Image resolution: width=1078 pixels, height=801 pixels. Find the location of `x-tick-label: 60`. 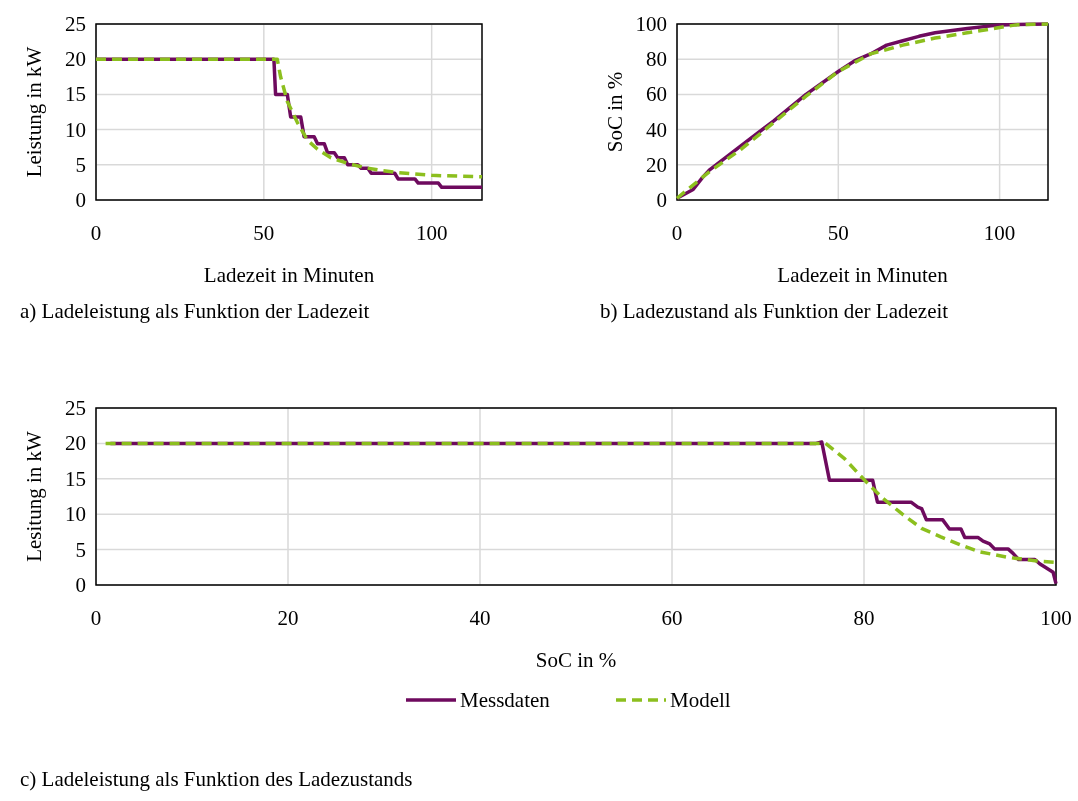

x-tick-label: 60 is located at coordinates (672, 618).